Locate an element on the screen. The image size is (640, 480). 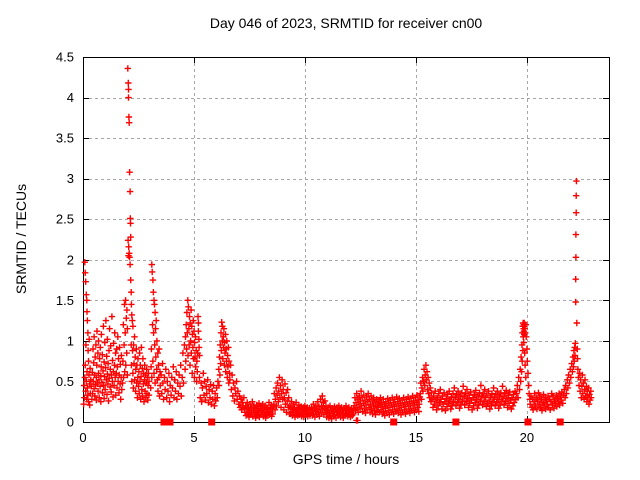
y-tick-label: 1 is located at coordinates (70, 340).